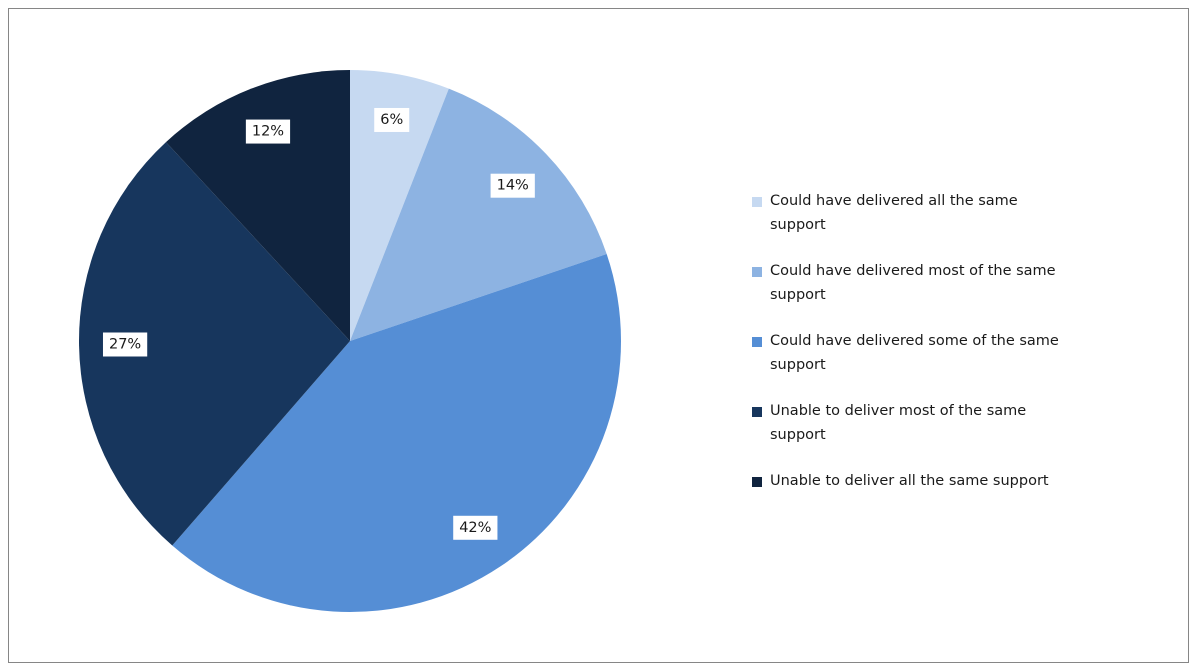 Image resolution: width=1198 pixels, height=664 pixels. I want to click on data-label: 12%, so click(268, 131).